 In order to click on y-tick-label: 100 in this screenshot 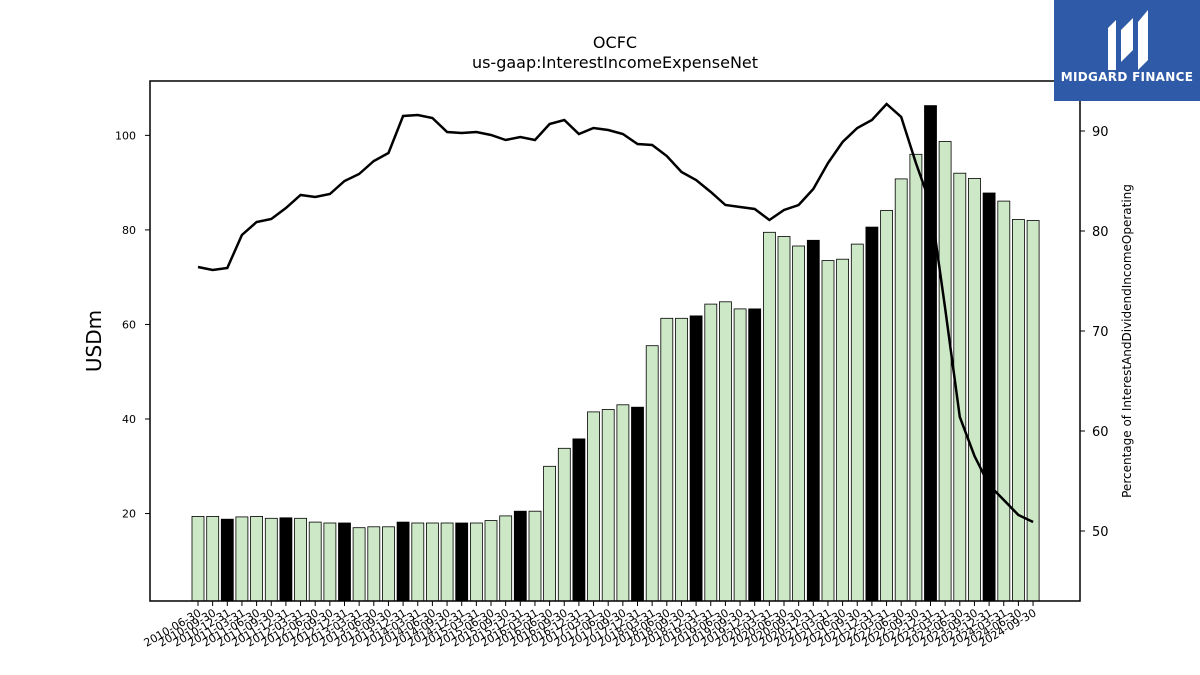, I will do `click(125, 135)`.